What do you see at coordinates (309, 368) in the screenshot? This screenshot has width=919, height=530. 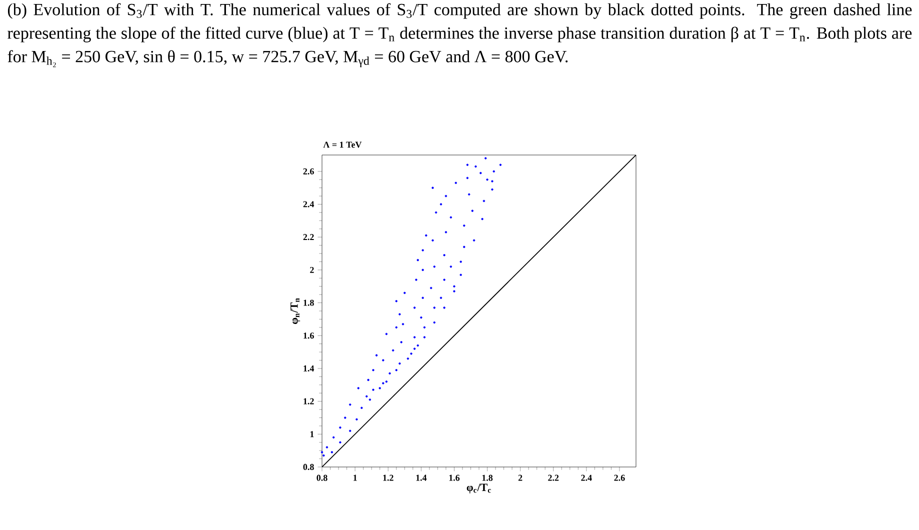 I see `y-tick-label: 1.4` at bounding box center [309, 368].